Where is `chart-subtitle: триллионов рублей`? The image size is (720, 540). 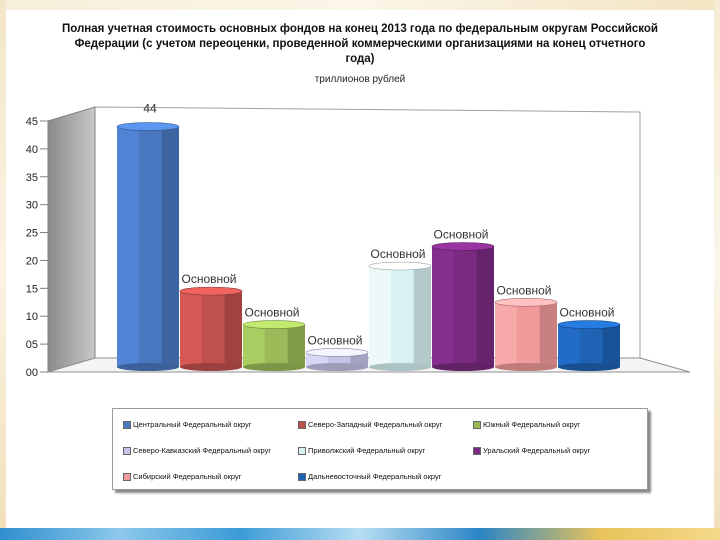 chart-subtitle: триллионов рублей is located at coordinates (360, 79).